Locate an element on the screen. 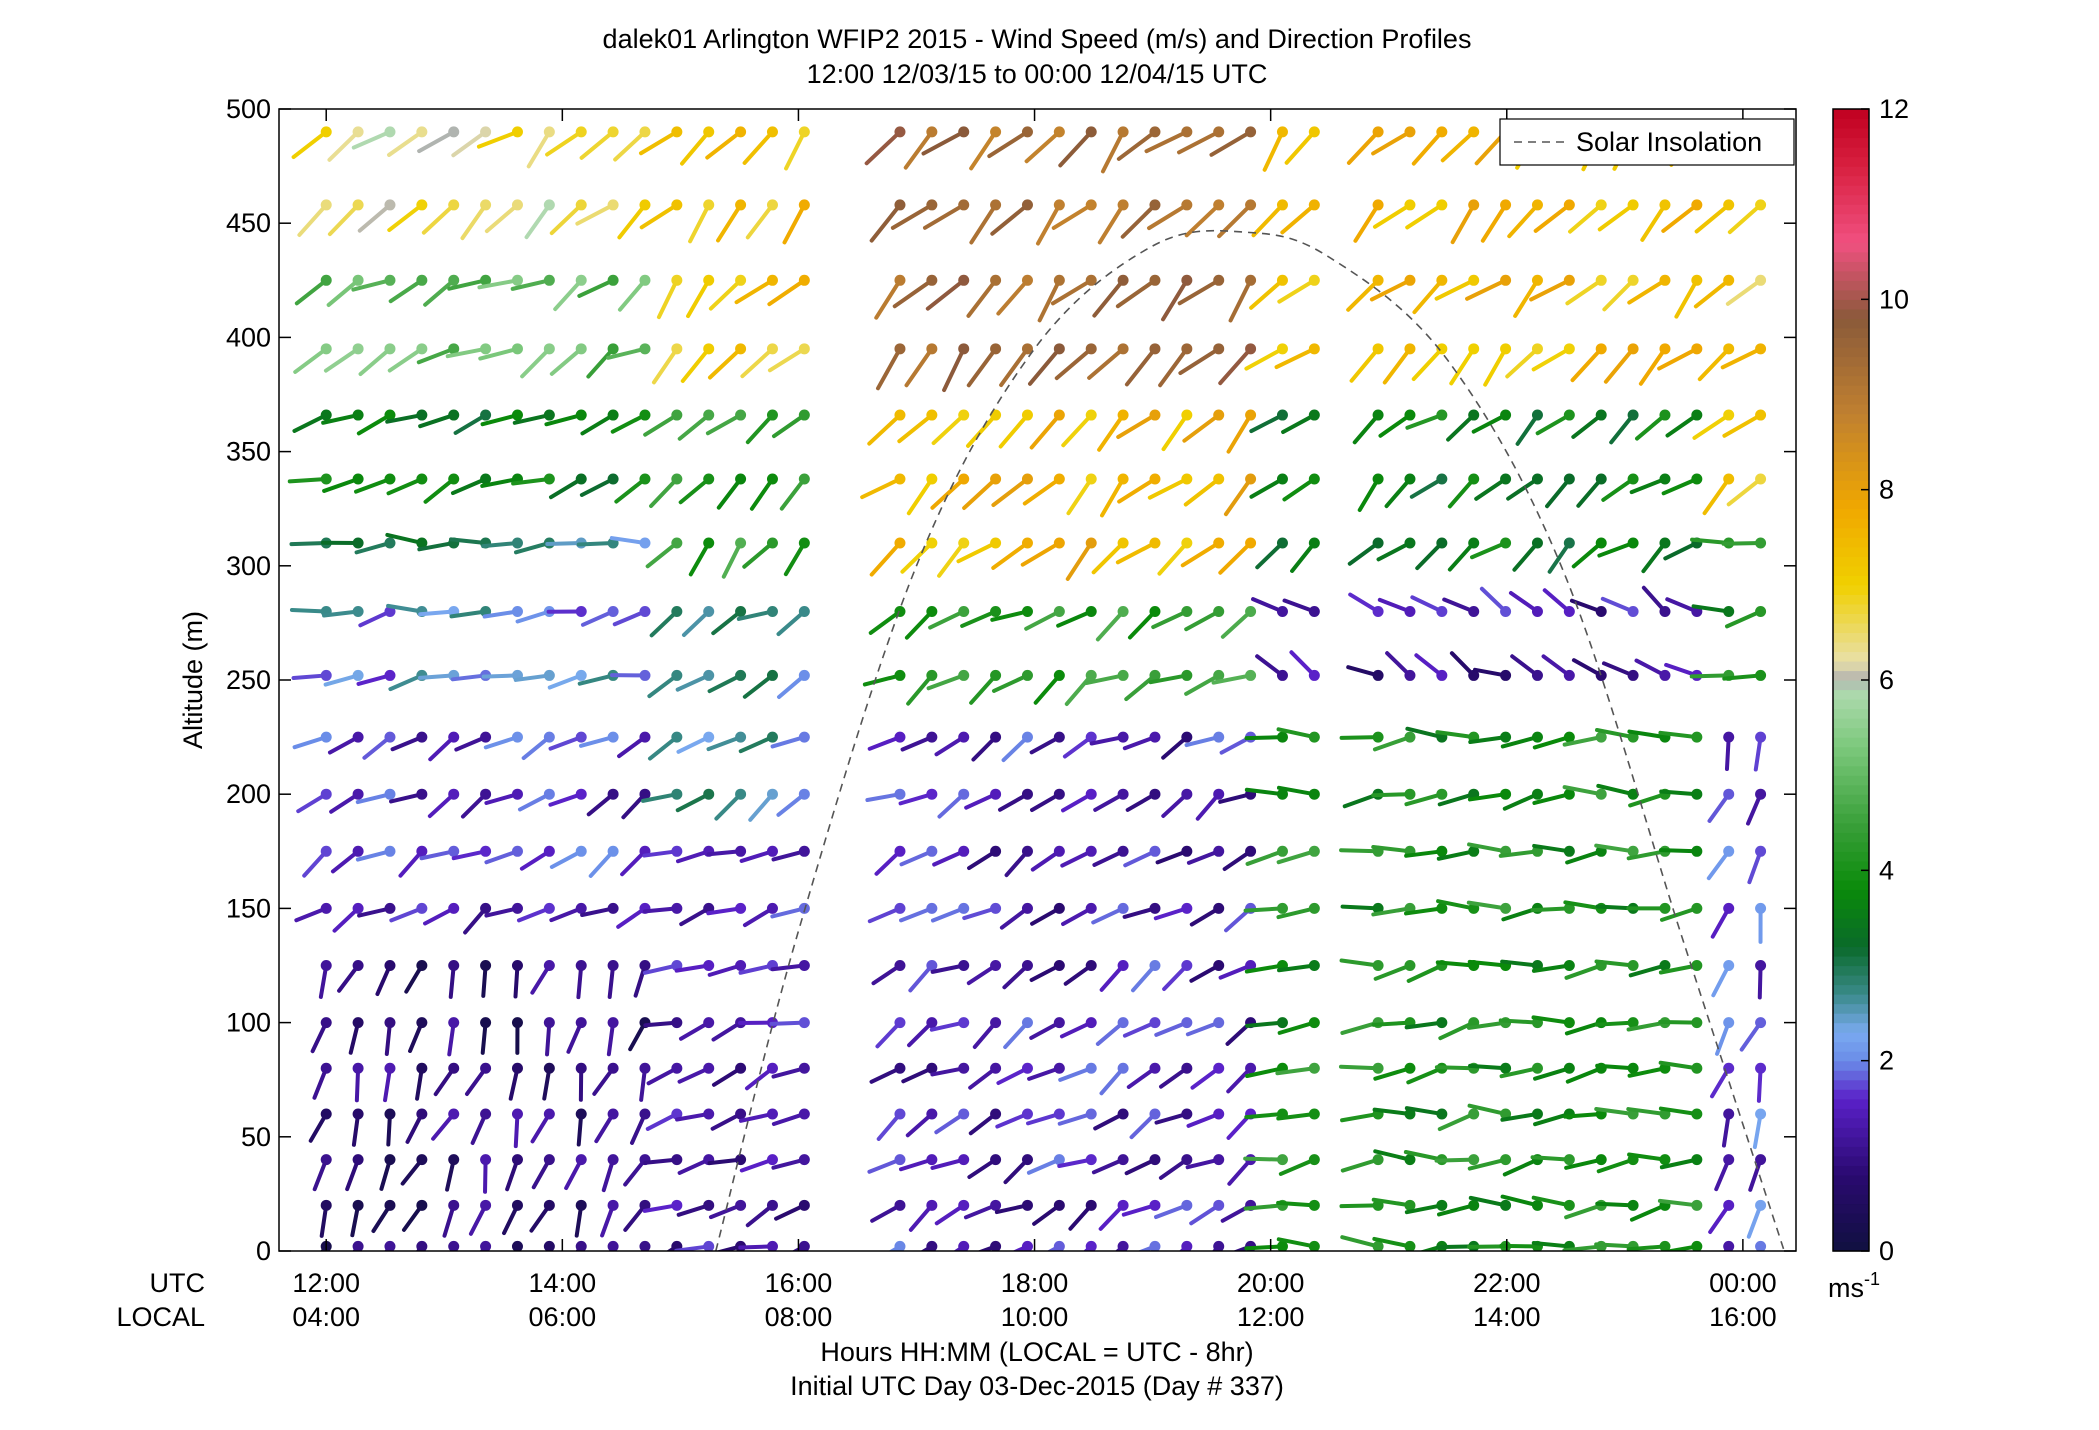 The image size is (2099, 1430). y-tick-label: 0 is located at coordinates (263, 1251).